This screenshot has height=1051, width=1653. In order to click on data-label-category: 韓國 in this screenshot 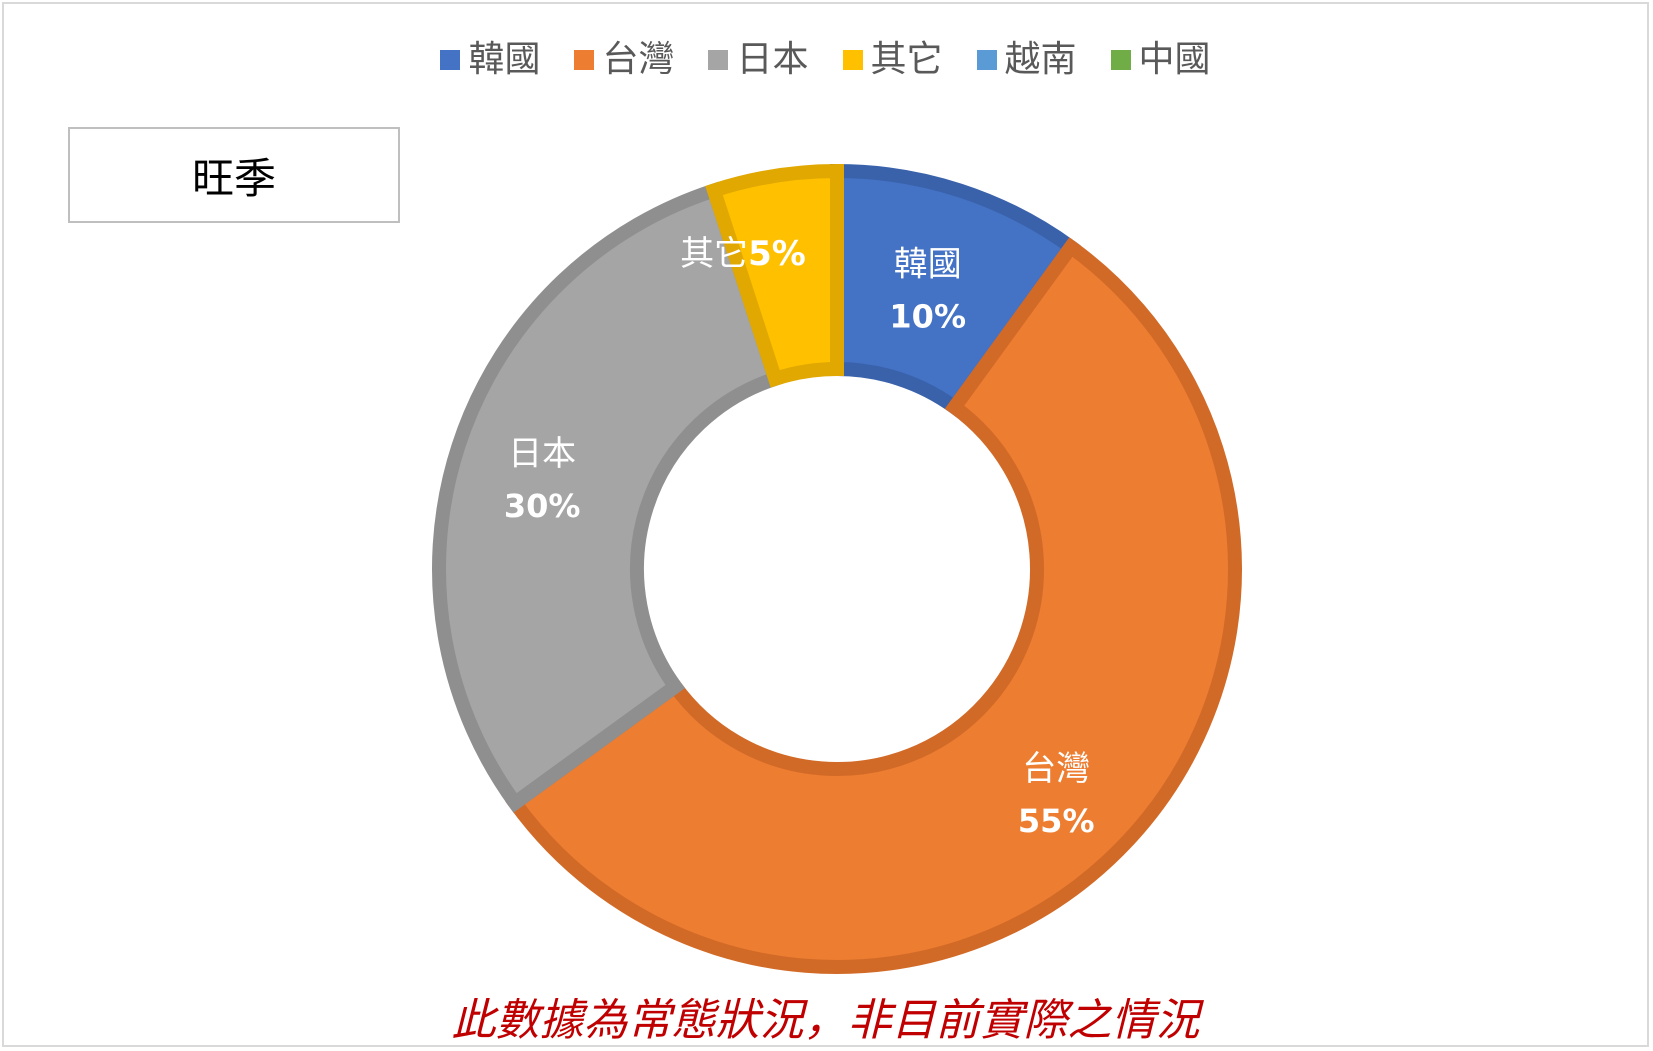, I will do `click(928, 265)`.